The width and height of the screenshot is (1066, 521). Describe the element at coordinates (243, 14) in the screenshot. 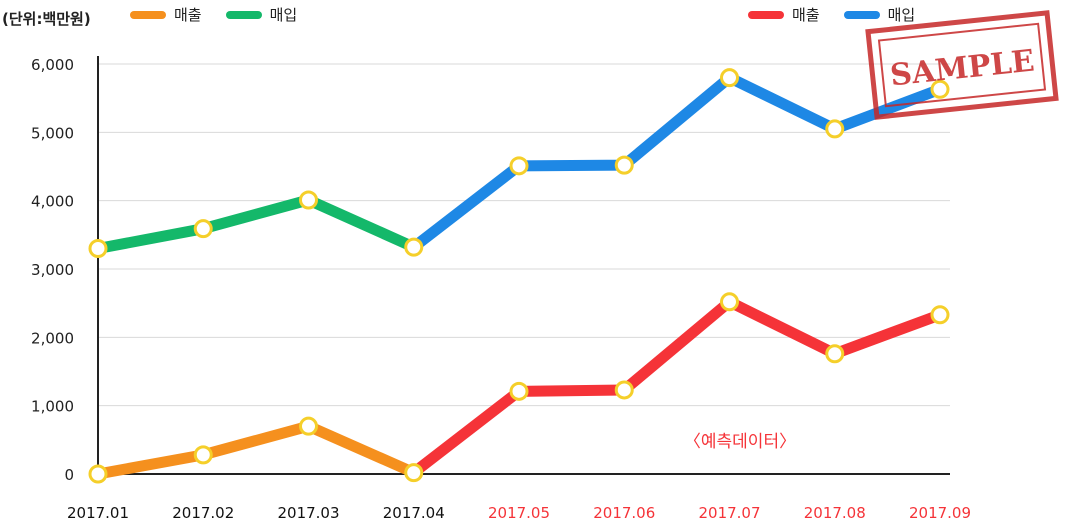

I see `legend-swatch-actual-purchase` at that location.